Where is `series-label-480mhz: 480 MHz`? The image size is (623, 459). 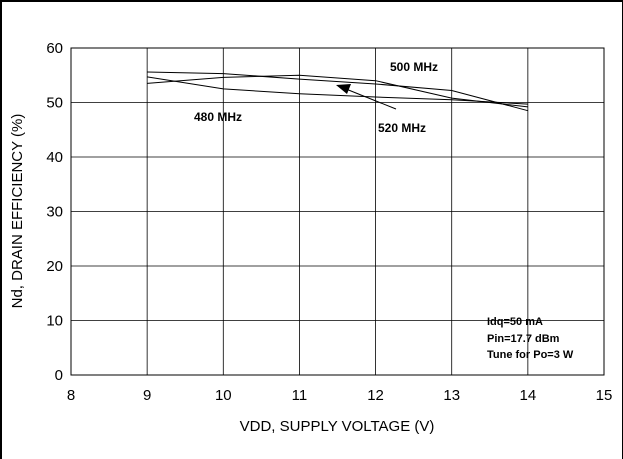
series-label-480mhz: 480 MHz is located at coordinates (218, 117).